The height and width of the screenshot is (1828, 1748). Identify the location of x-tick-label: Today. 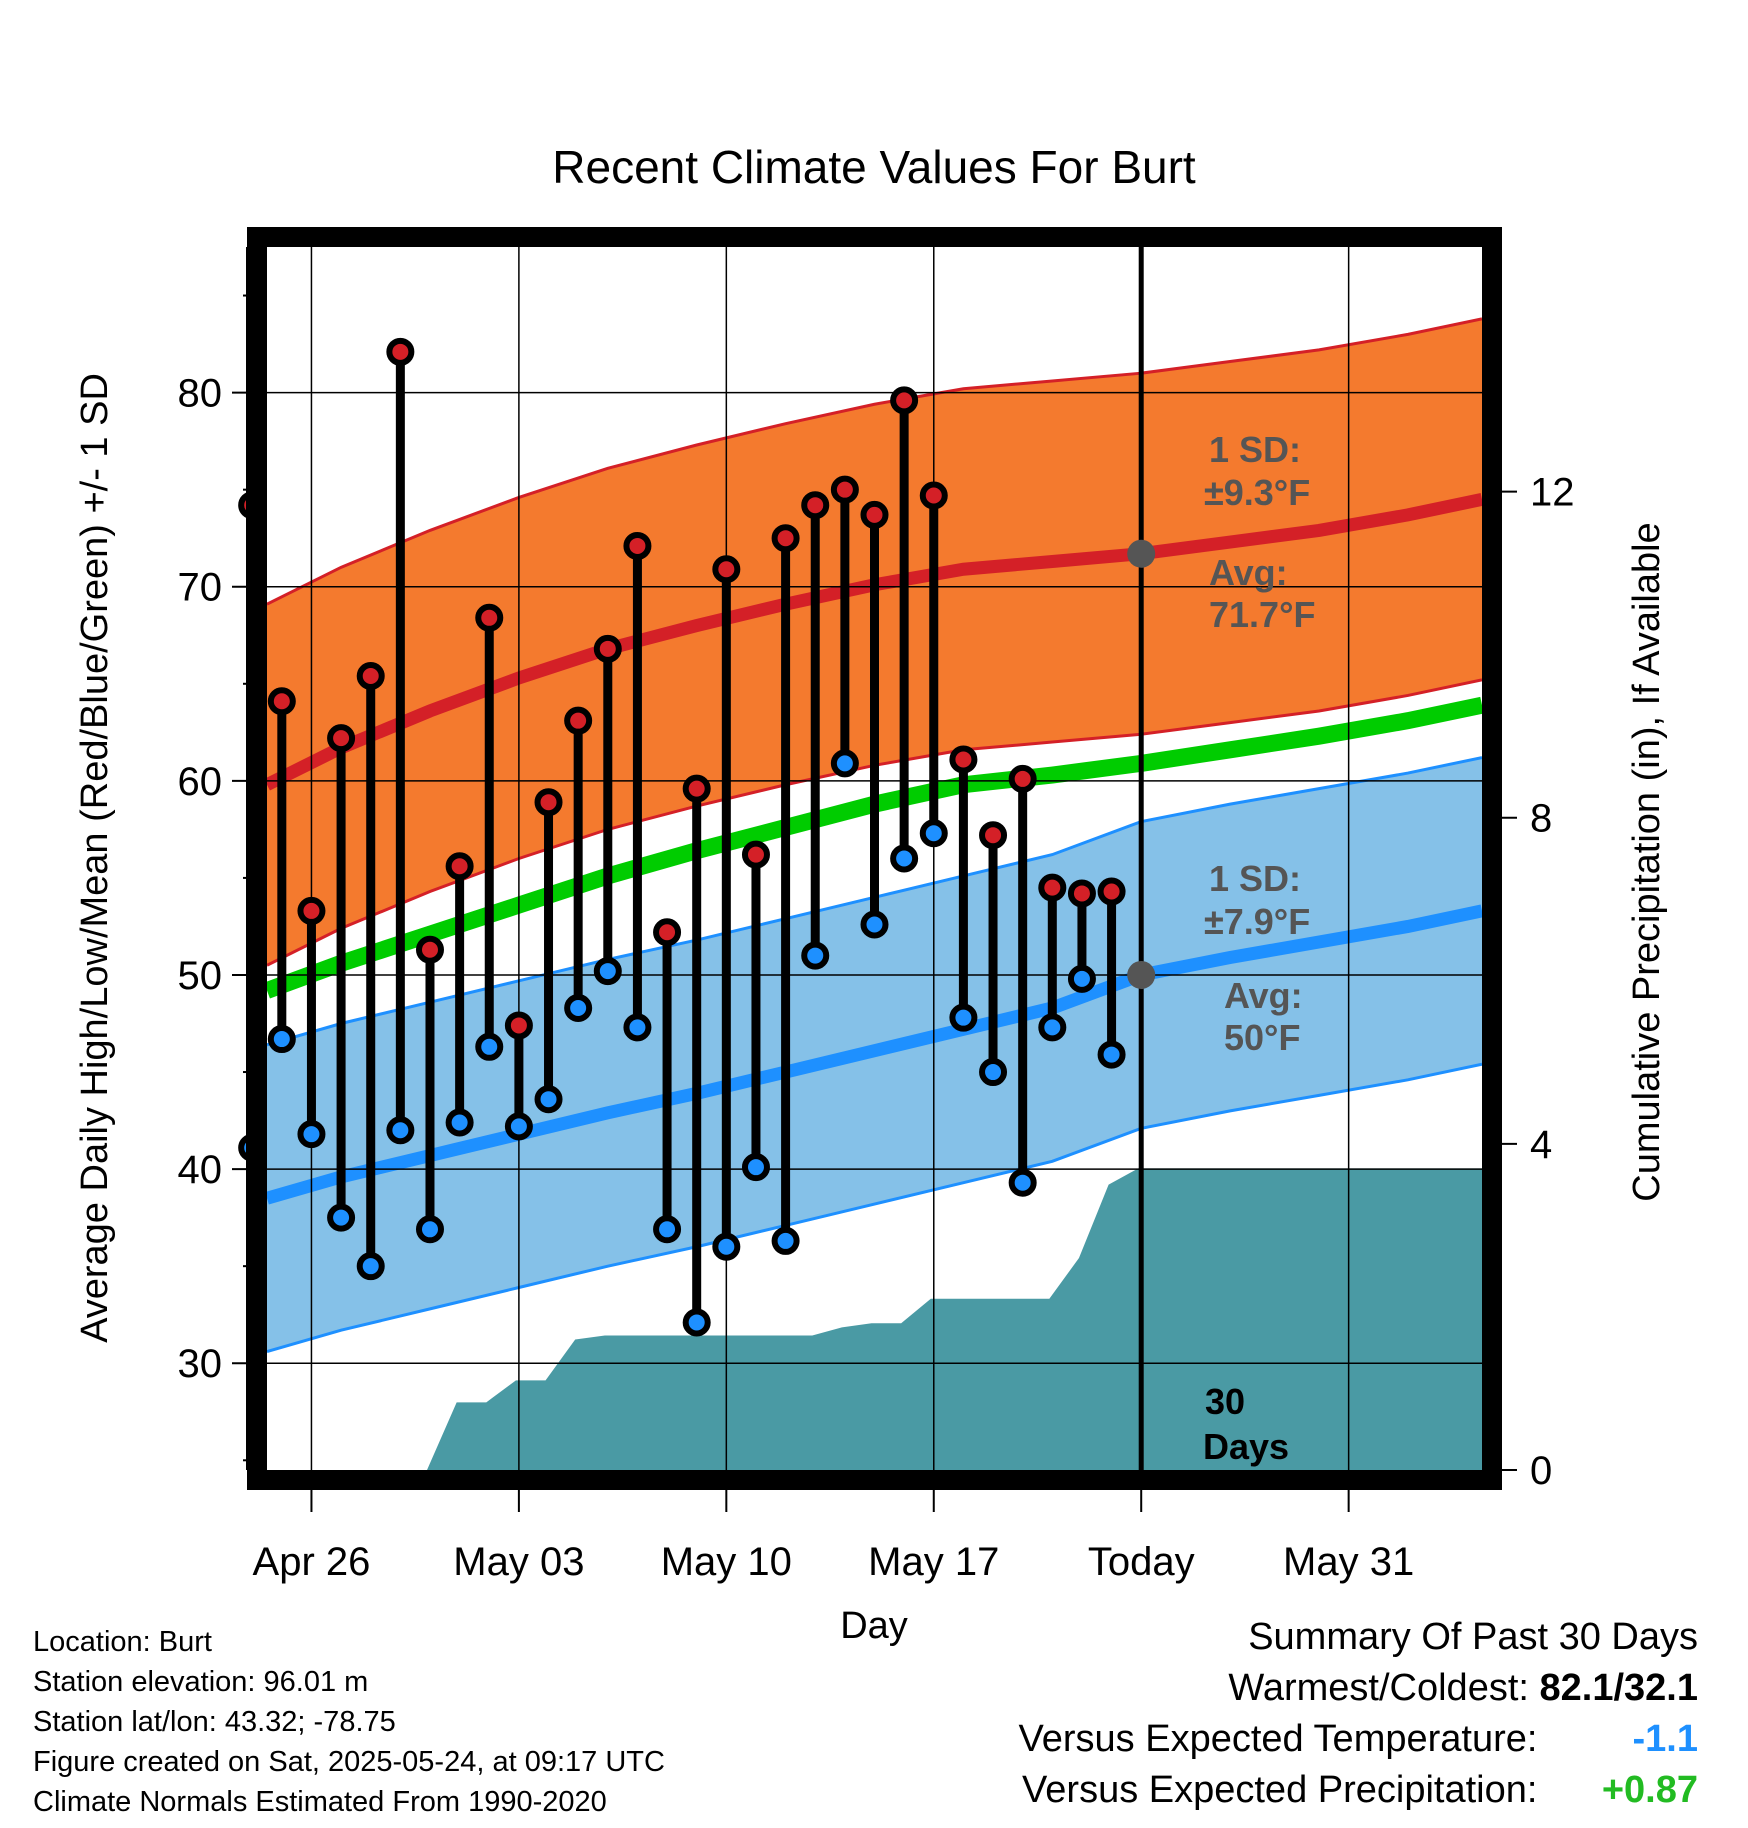
(1141, 1562).